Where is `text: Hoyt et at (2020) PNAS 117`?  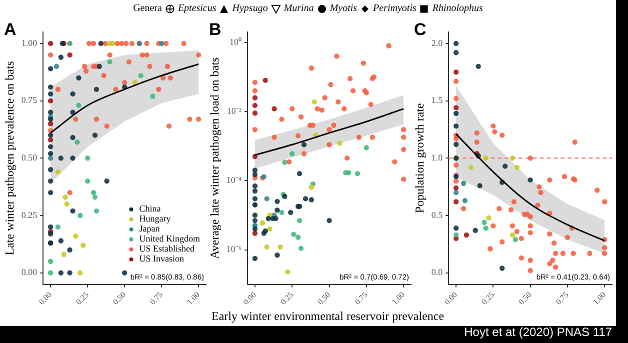 text: Hoyt et at (2020) PNAS 117 is located at coordinates (538, 332).